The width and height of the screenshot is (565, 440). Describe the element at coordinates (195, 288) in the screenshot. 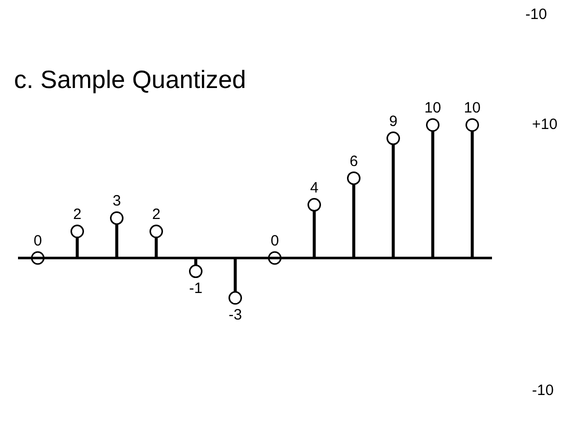

I see `data-label: -1` at that location.